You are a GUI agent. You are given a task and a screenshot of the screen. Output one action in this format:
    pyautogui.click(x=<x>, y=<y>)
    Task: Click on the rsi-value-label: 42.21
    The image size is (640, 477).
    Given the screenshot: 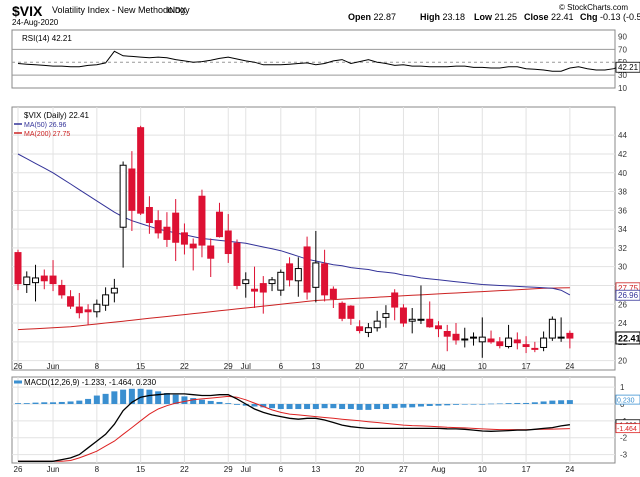 What is the action you would take?
    pyautogui.click(x=628, y=67)
    